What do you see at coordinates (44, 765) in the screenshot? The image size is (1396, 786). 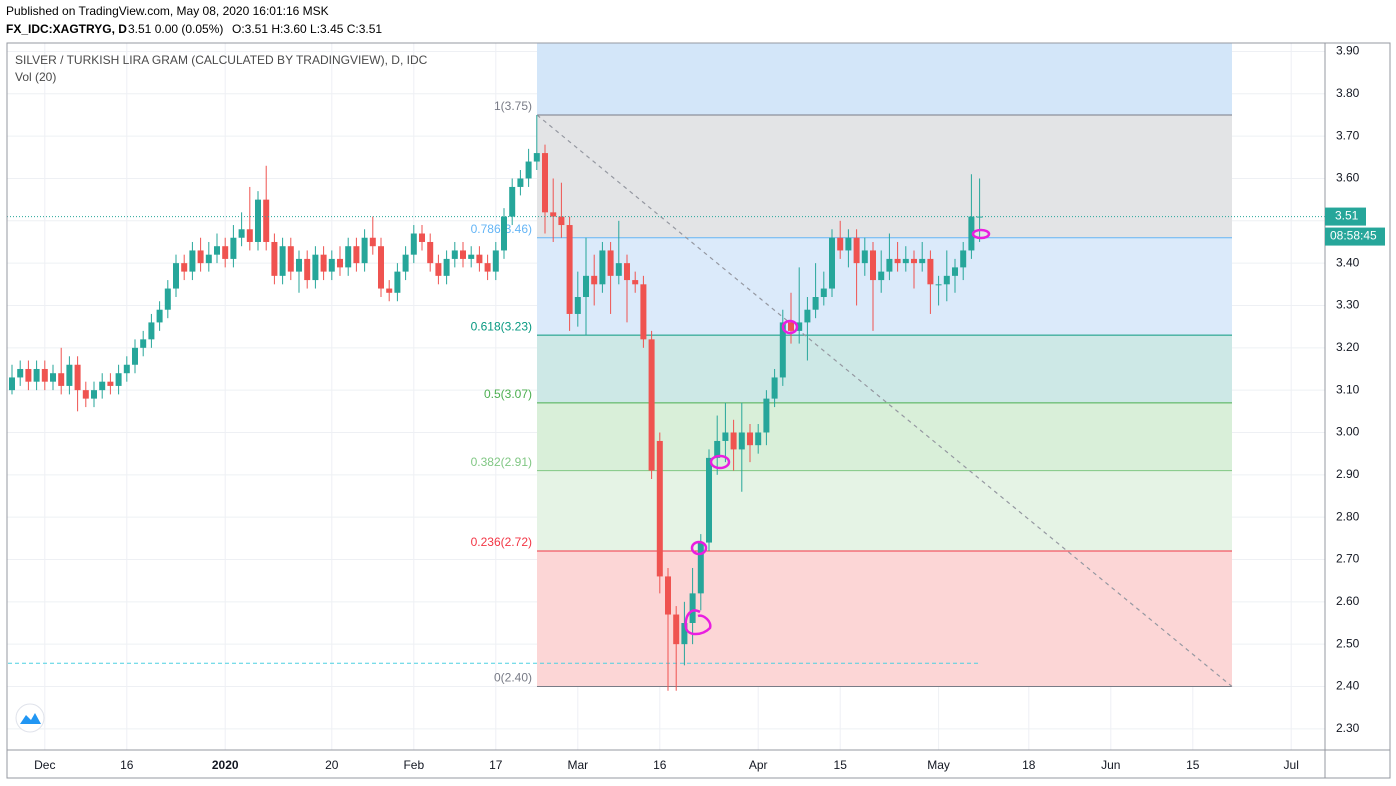 I see `x-tick-label: Dec` at bounding box center [44, 765].